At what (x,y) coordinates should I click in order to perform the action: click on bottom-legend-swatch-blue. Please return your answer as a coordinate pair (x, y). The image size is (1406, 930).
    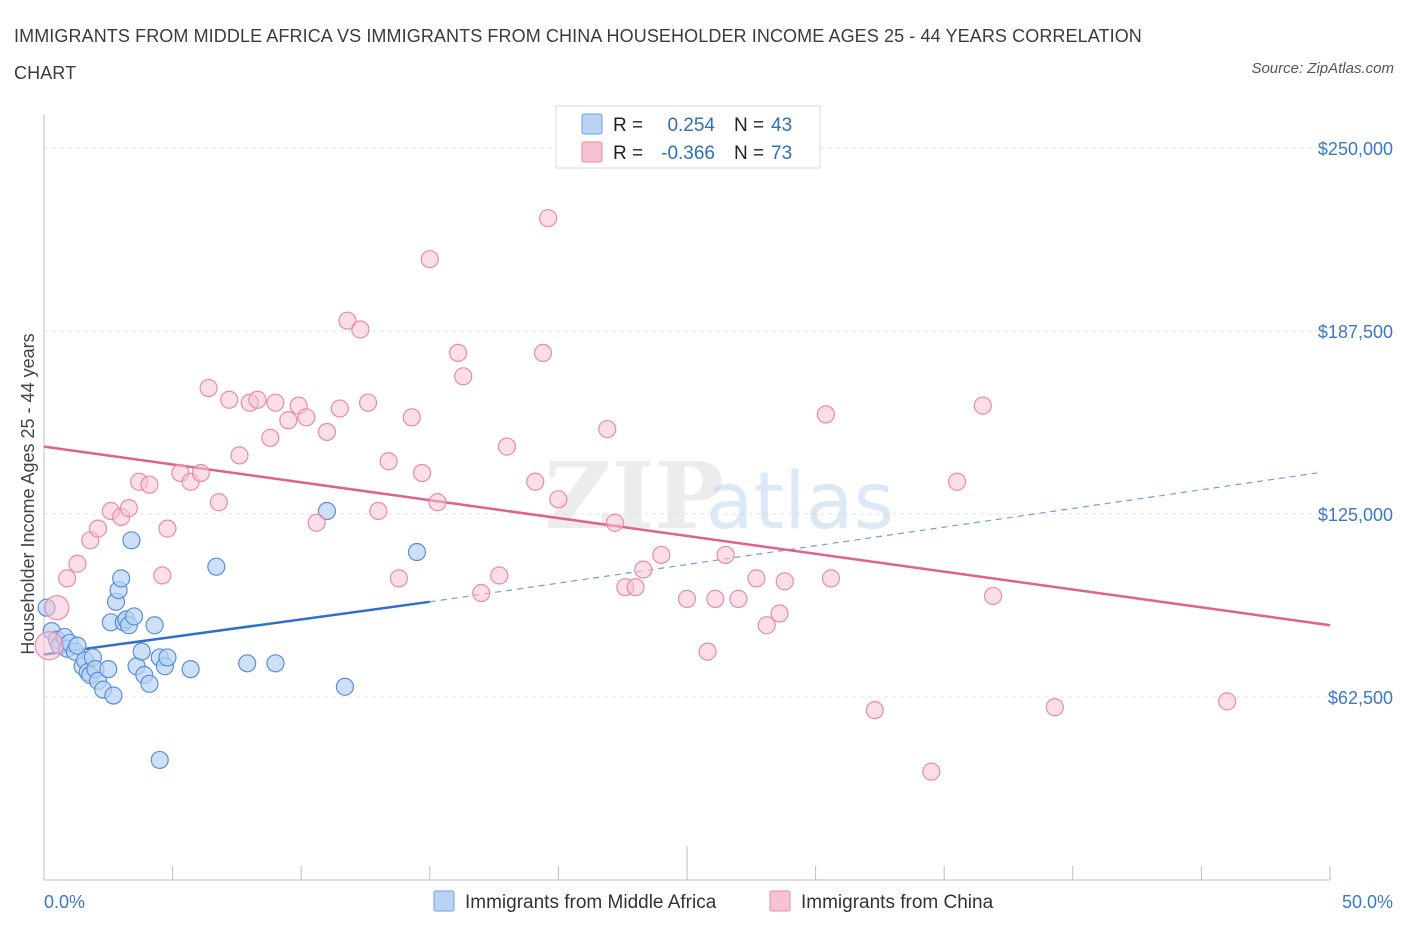
    Looking at the image, I should click on (444, 901).